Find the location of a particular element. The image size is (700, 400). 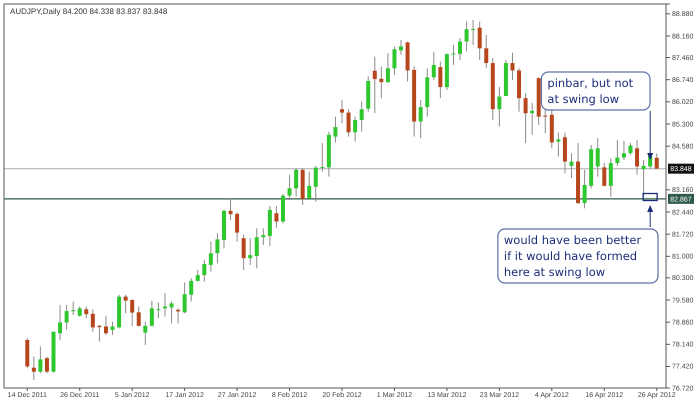

annotation: pinbar, but not at swing low is located at coordinates (590, 91).